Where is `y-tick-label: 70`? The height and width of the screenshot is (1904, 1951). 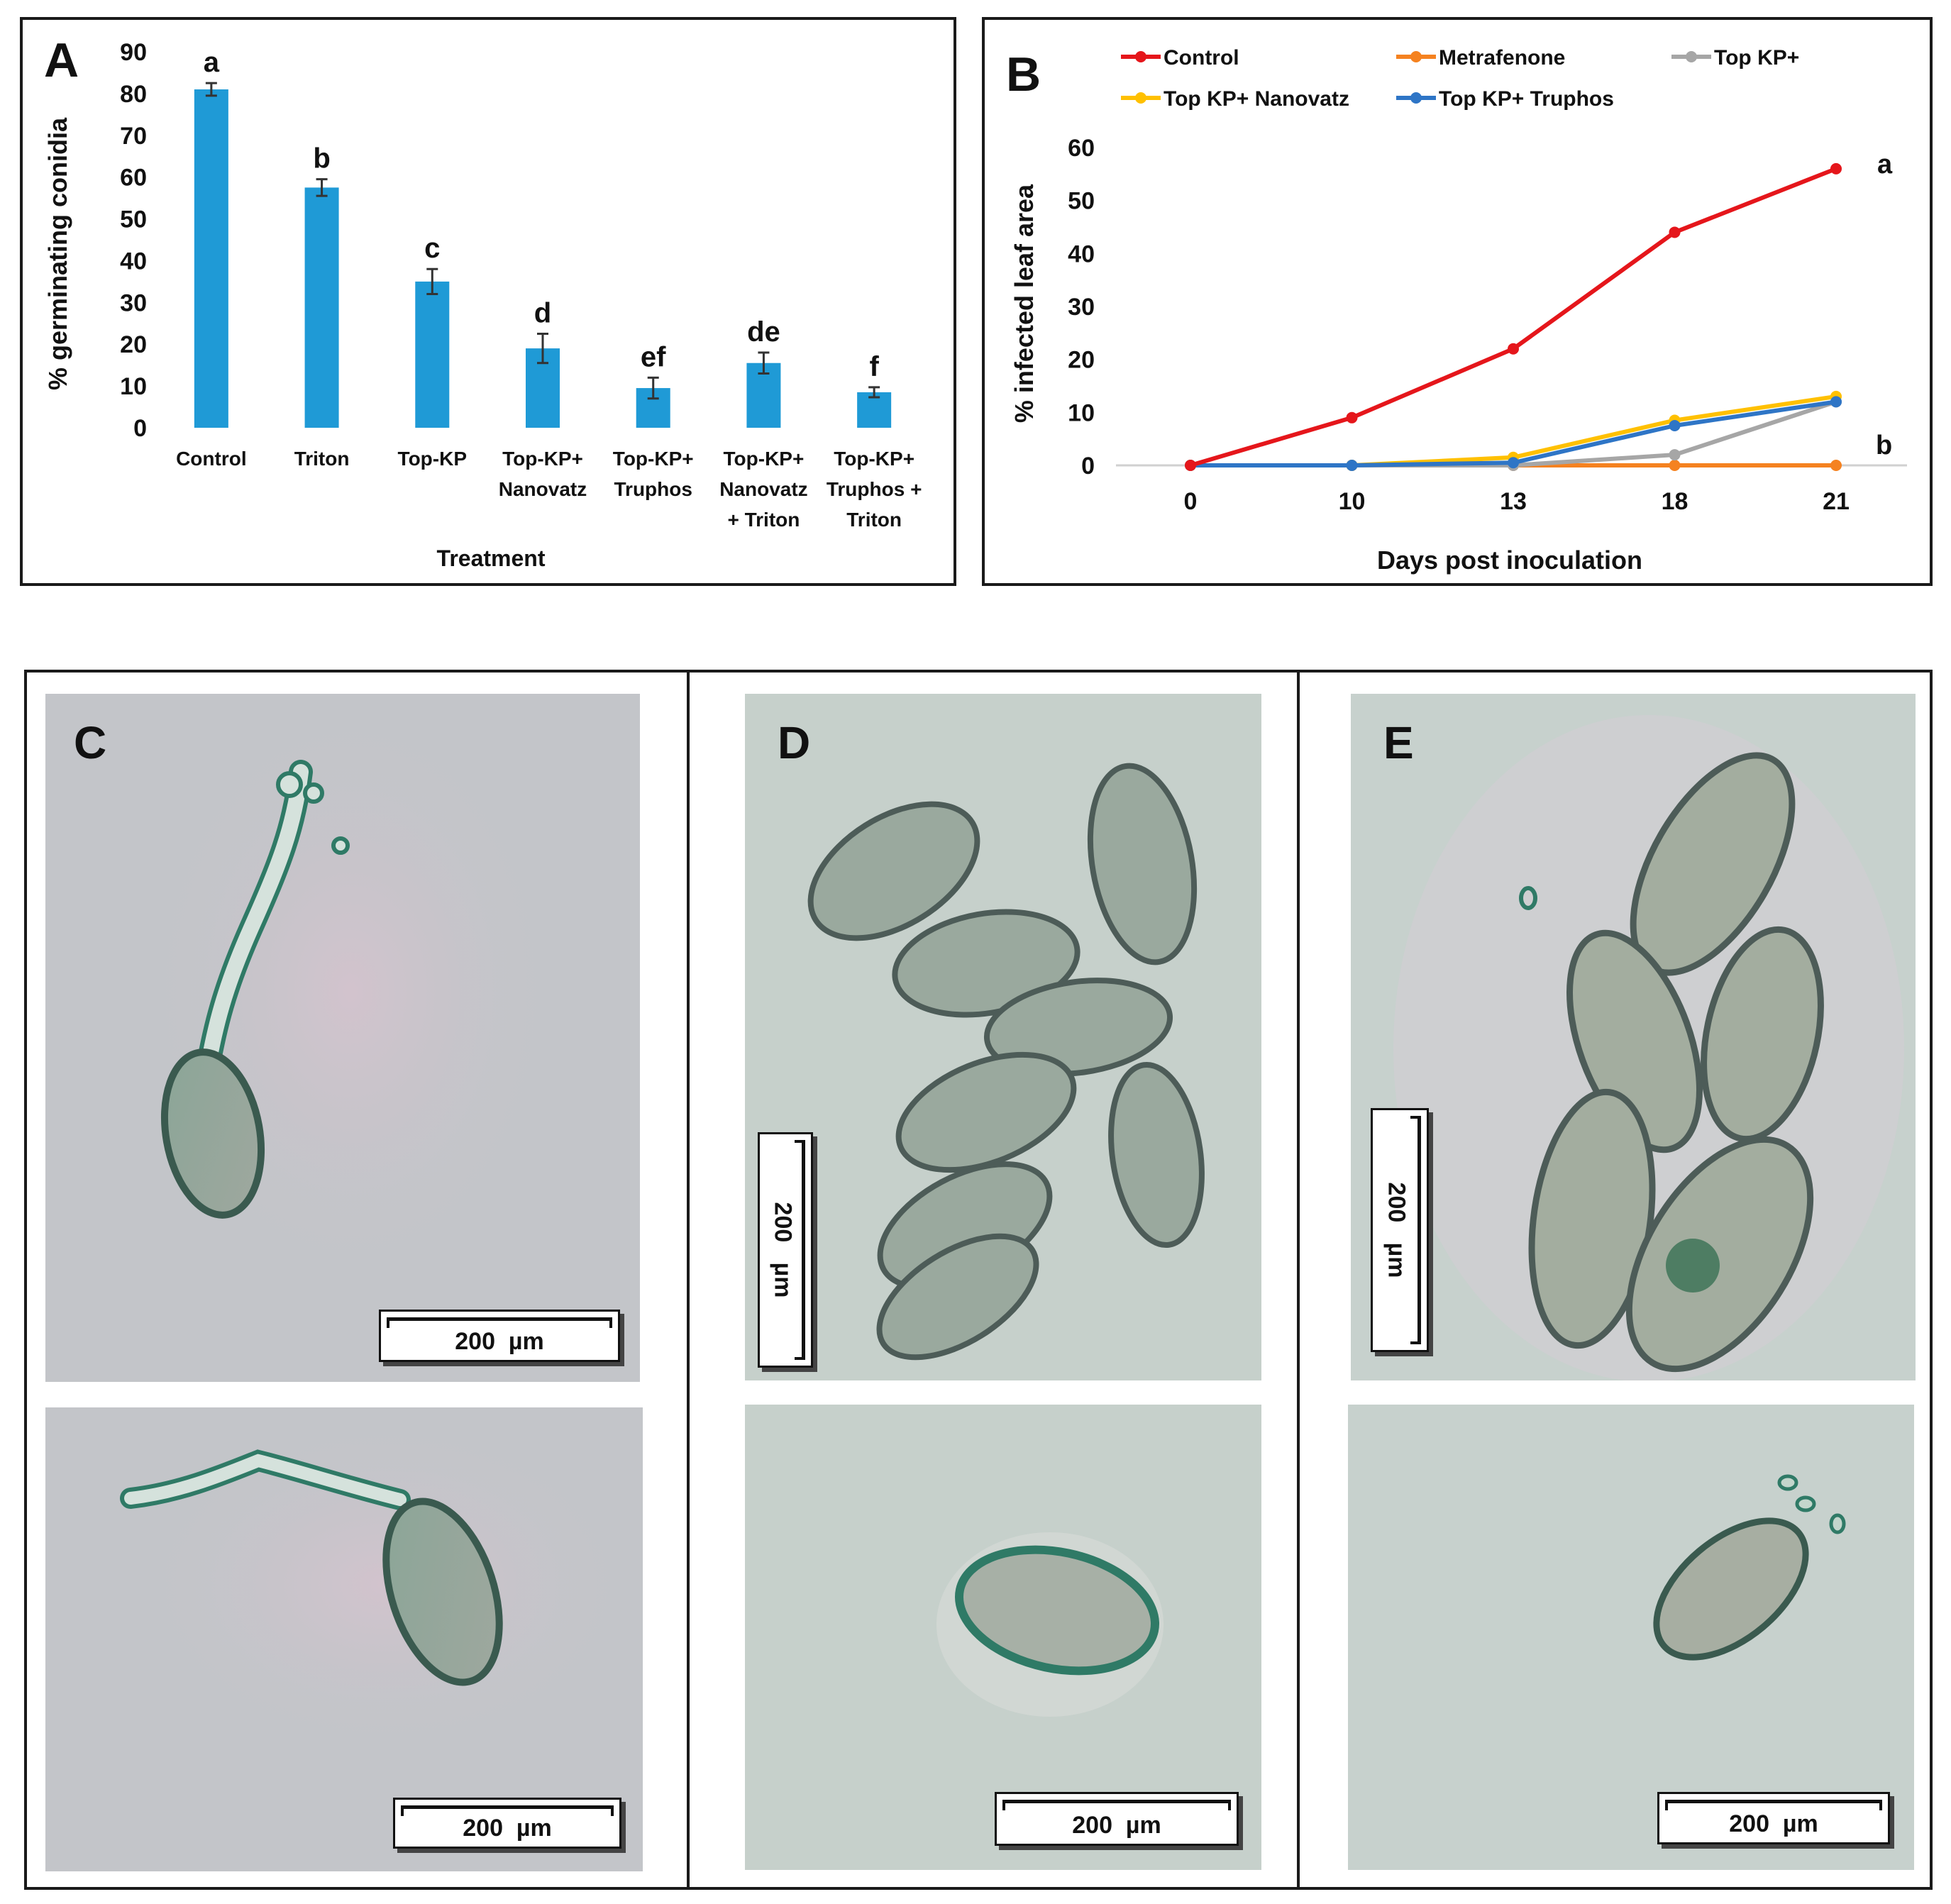
y-tick-label: 70 is located at coordinates (133, 137).